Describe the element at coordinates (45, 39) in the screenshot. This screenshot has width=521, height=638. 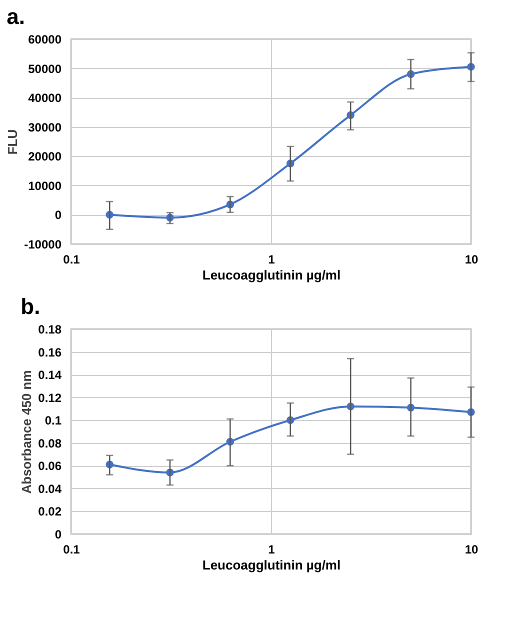
I see `y-tick-label: 60000` at that location.